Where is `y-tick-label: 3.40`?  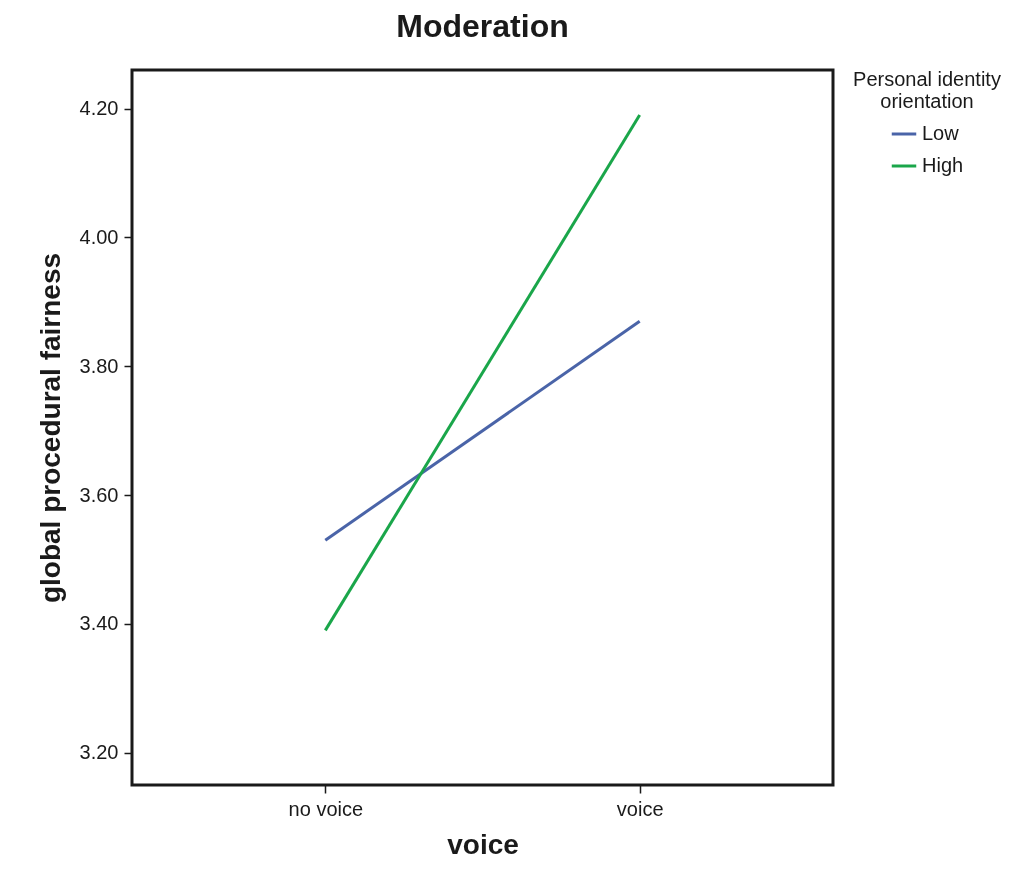
y-tick-label: 3.40 is located at coordinates (99, 623).